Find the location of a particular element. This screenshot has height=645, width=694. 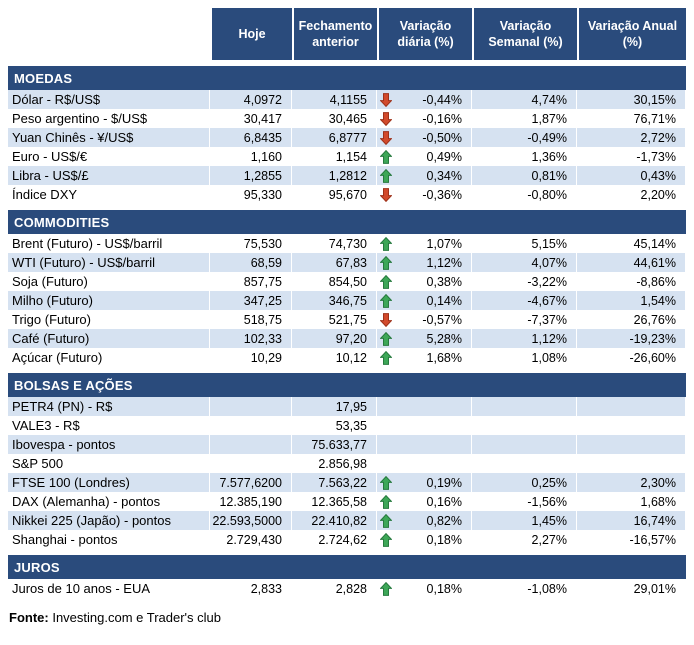

row-label-text: Soja (Futuro) is located at coordinates (50, 281).